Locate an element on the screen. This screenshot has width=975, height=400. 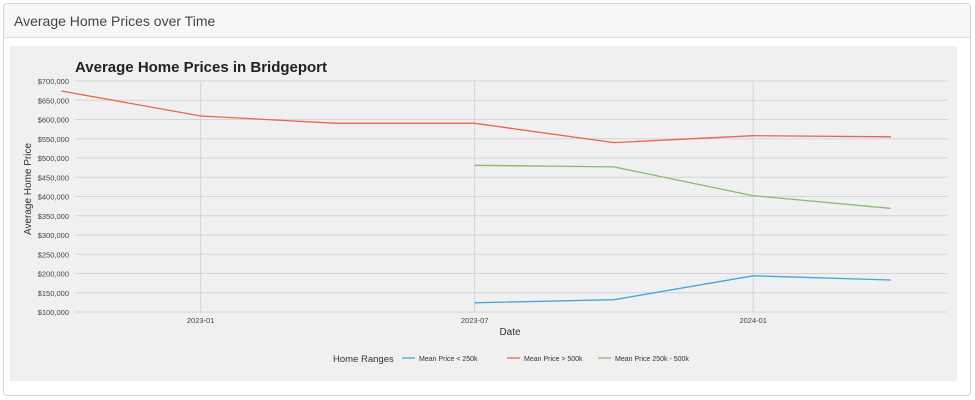
y-tick-label: $300,000 is located at coordinates (53, 235).